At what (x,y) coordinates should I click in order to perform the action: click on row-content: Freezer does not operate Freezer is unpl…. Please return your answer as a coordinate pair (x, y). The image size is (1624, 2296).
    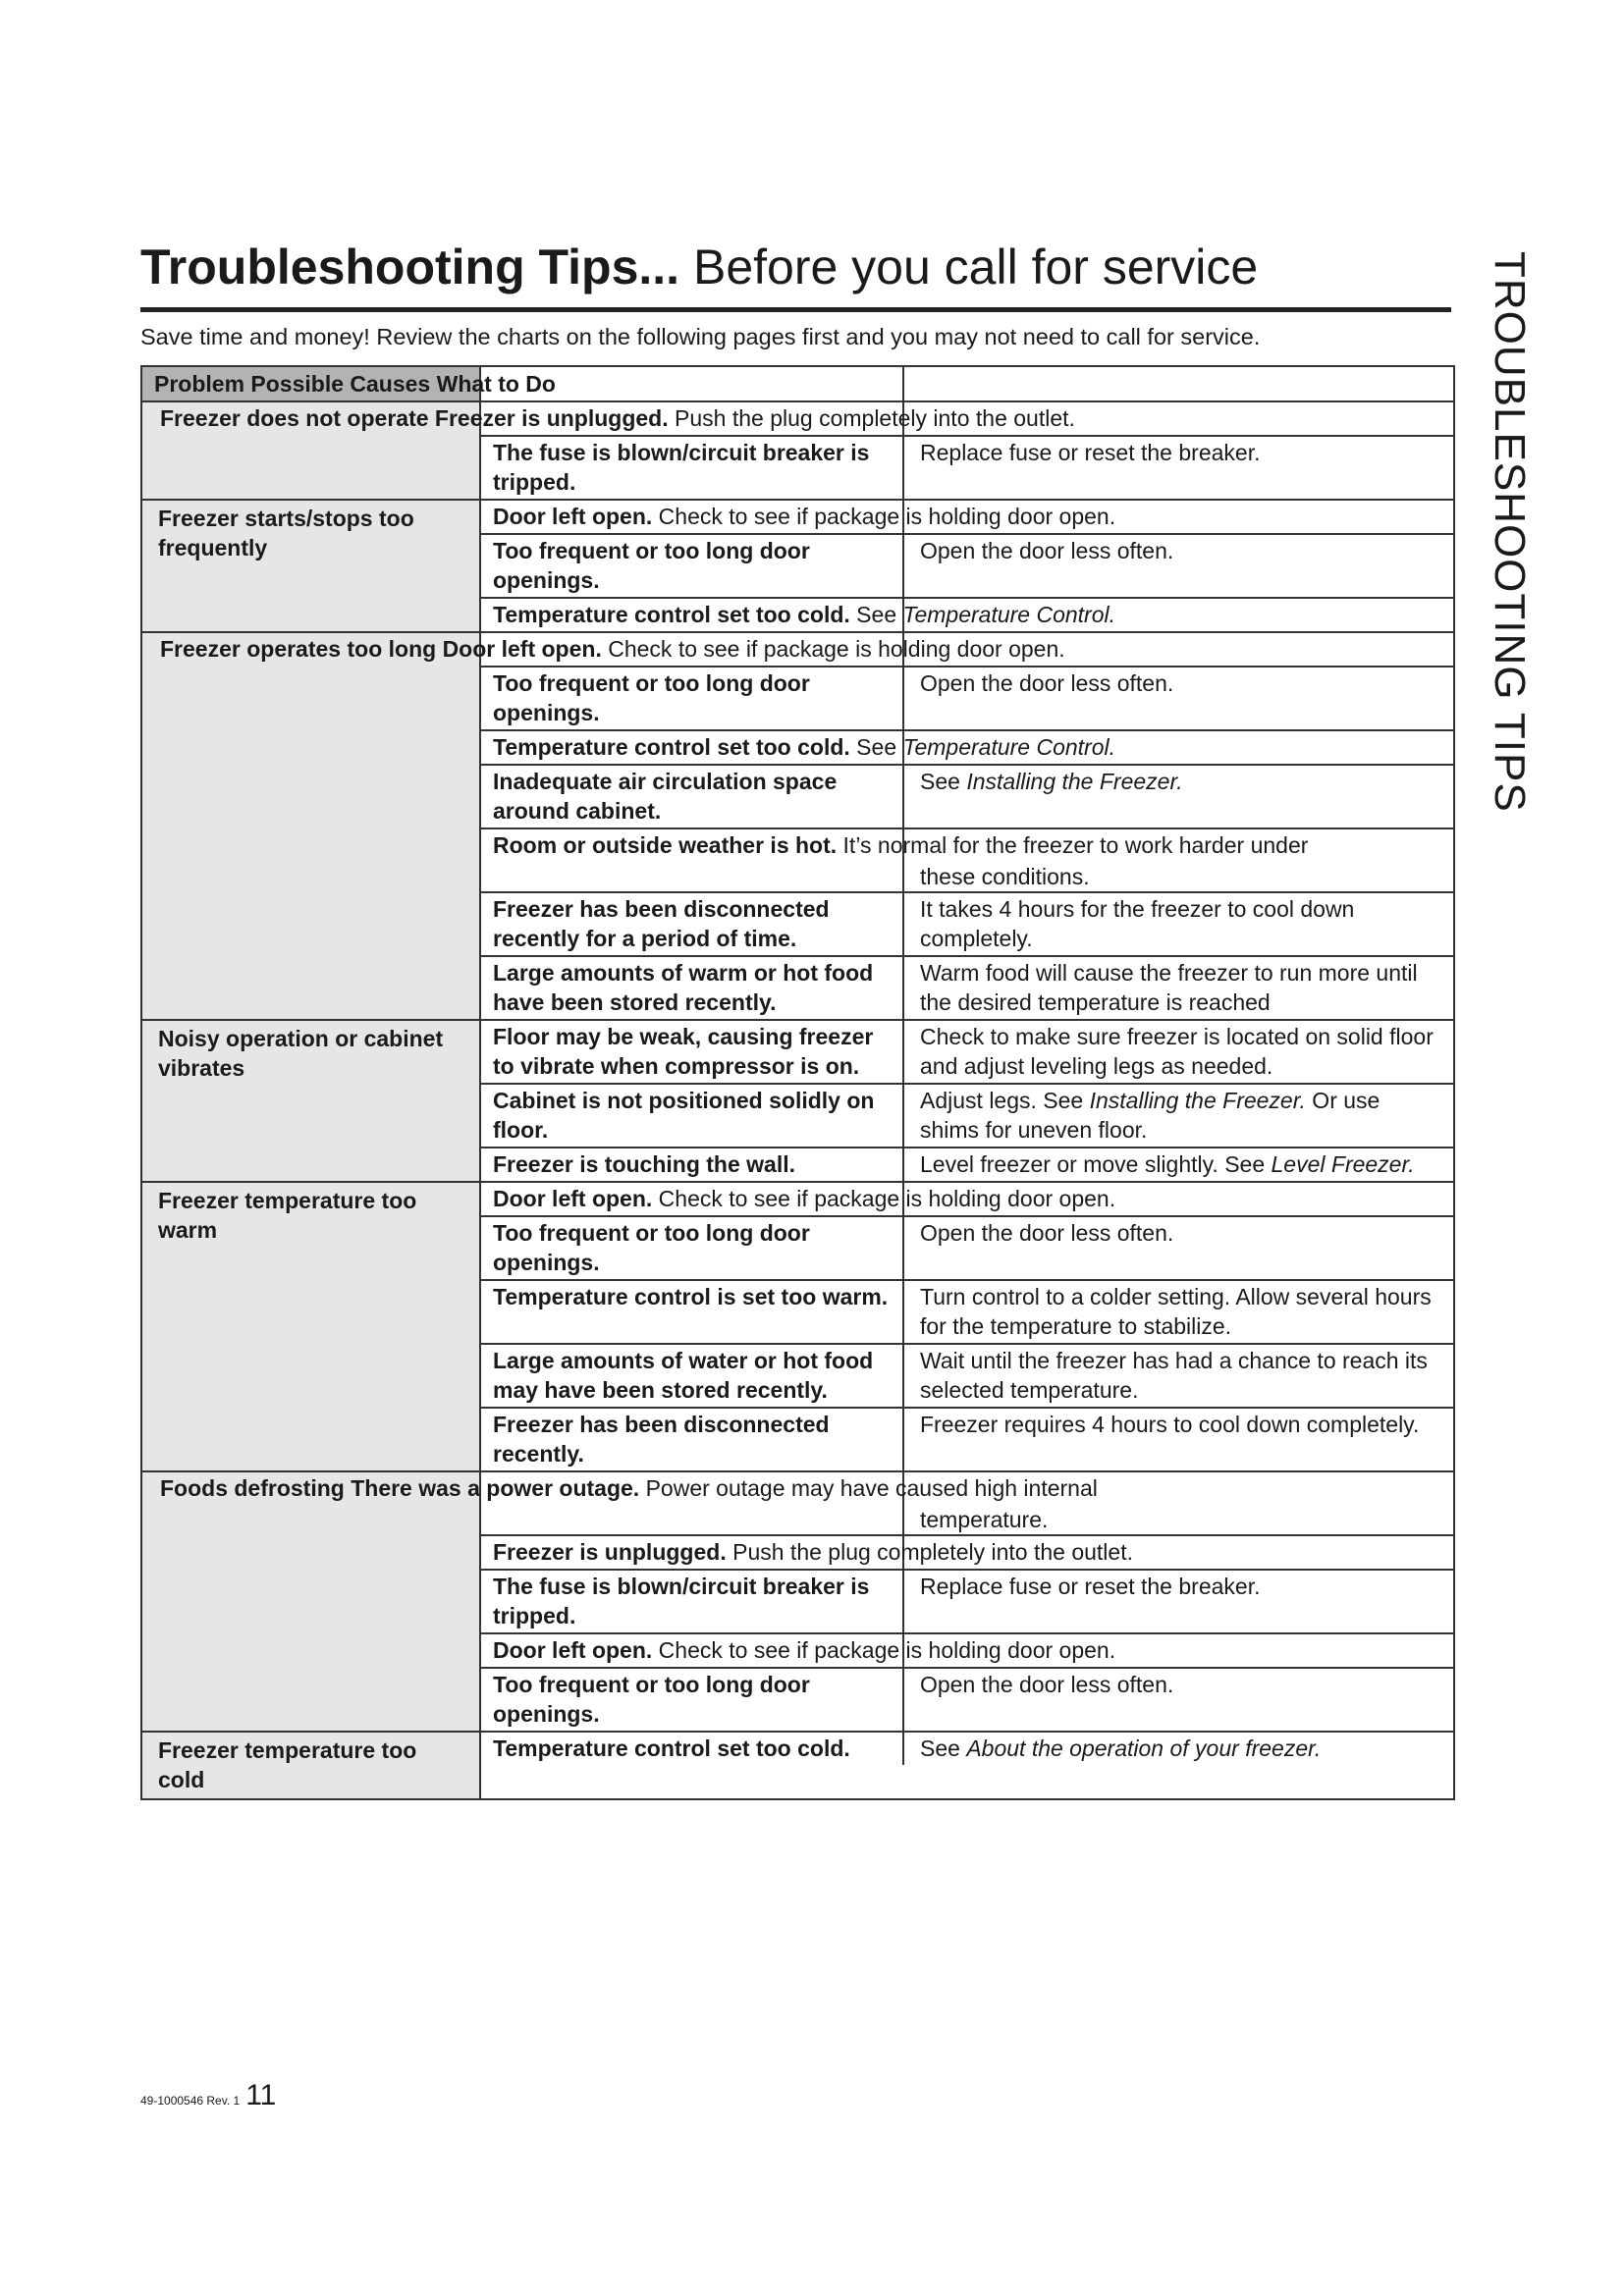
    Looking at the image, I should click on (806, 419).